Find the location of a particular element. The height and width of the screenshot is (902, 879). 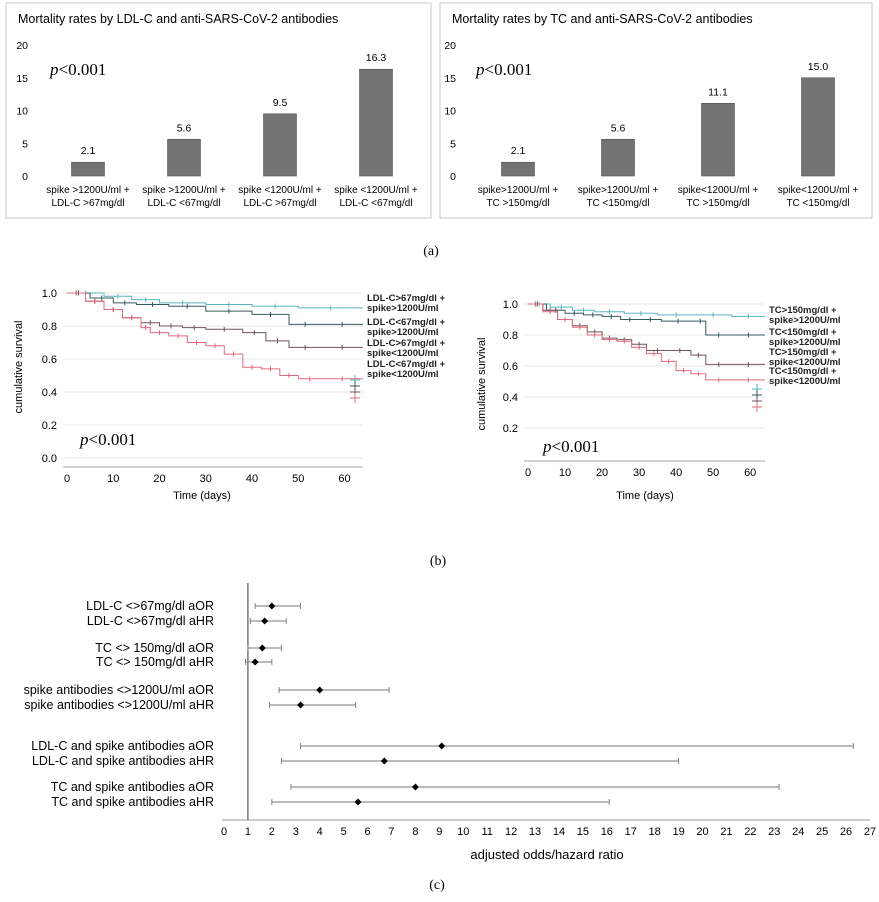

x-tick-label: 12 is located at coordinates (511, 832).